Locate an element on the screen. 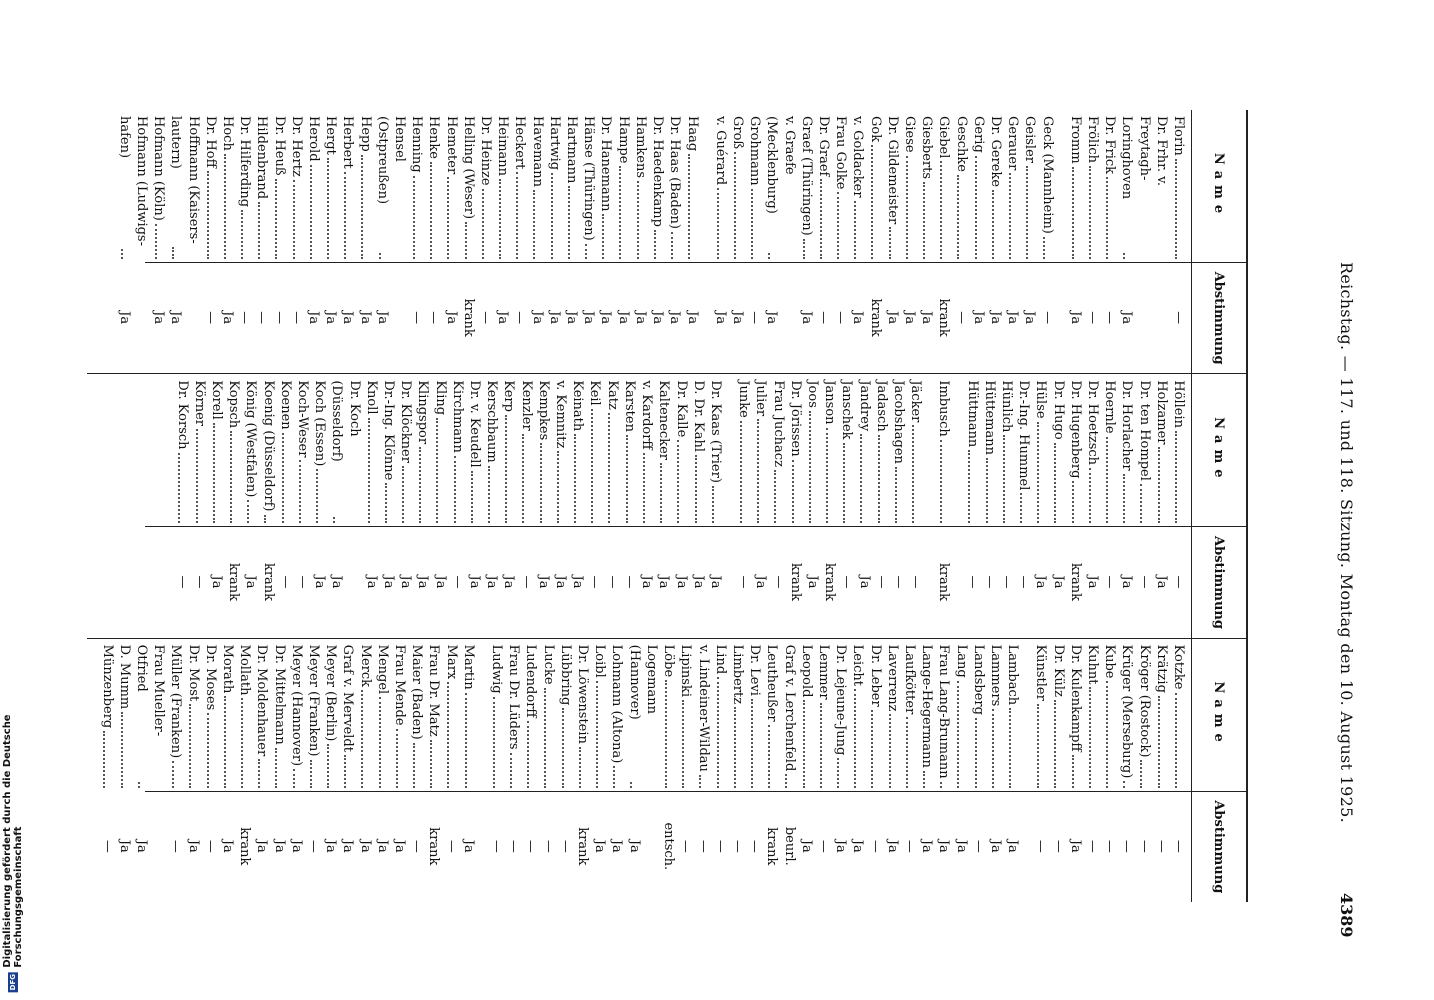 The width and height of the screenshot is (1434, 1000). member-name: Dr. Kulenkampff is located at coordinates (1075, 698).